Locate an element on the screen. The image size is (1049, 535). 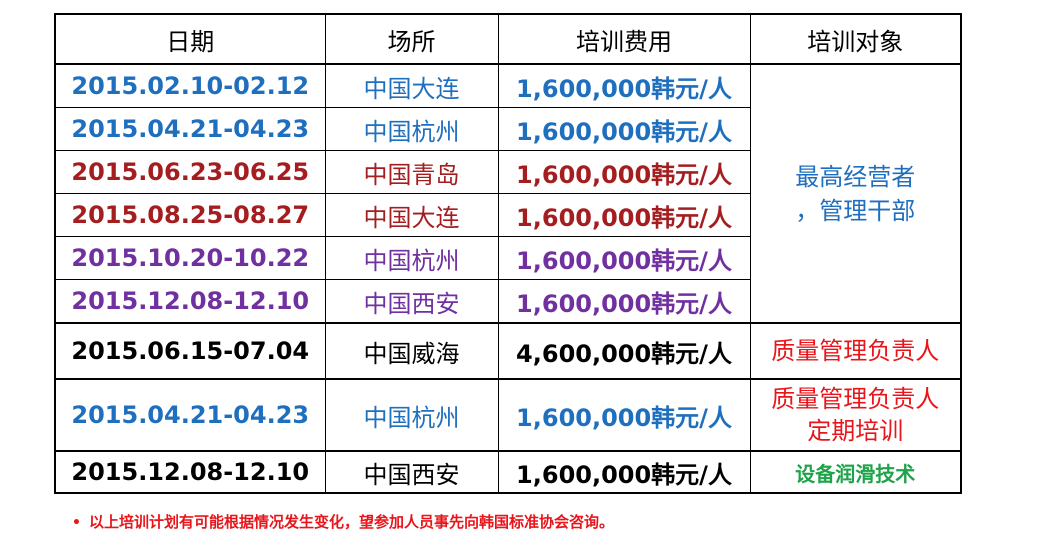
target-lubrication: 设备润滑技术 is located at coordinates (855, 472).